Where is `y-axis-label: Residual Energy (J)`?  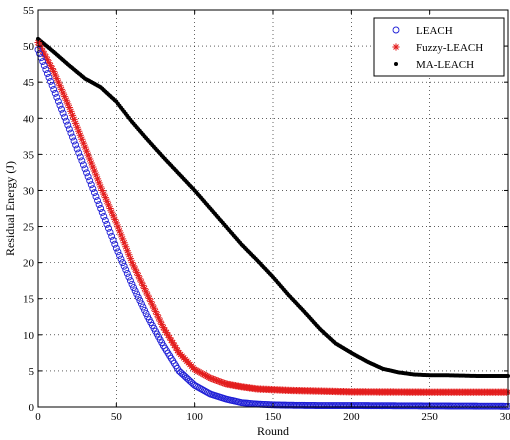 y-axis-label: Residual Energy (J) is located at coordinates (10, 208).